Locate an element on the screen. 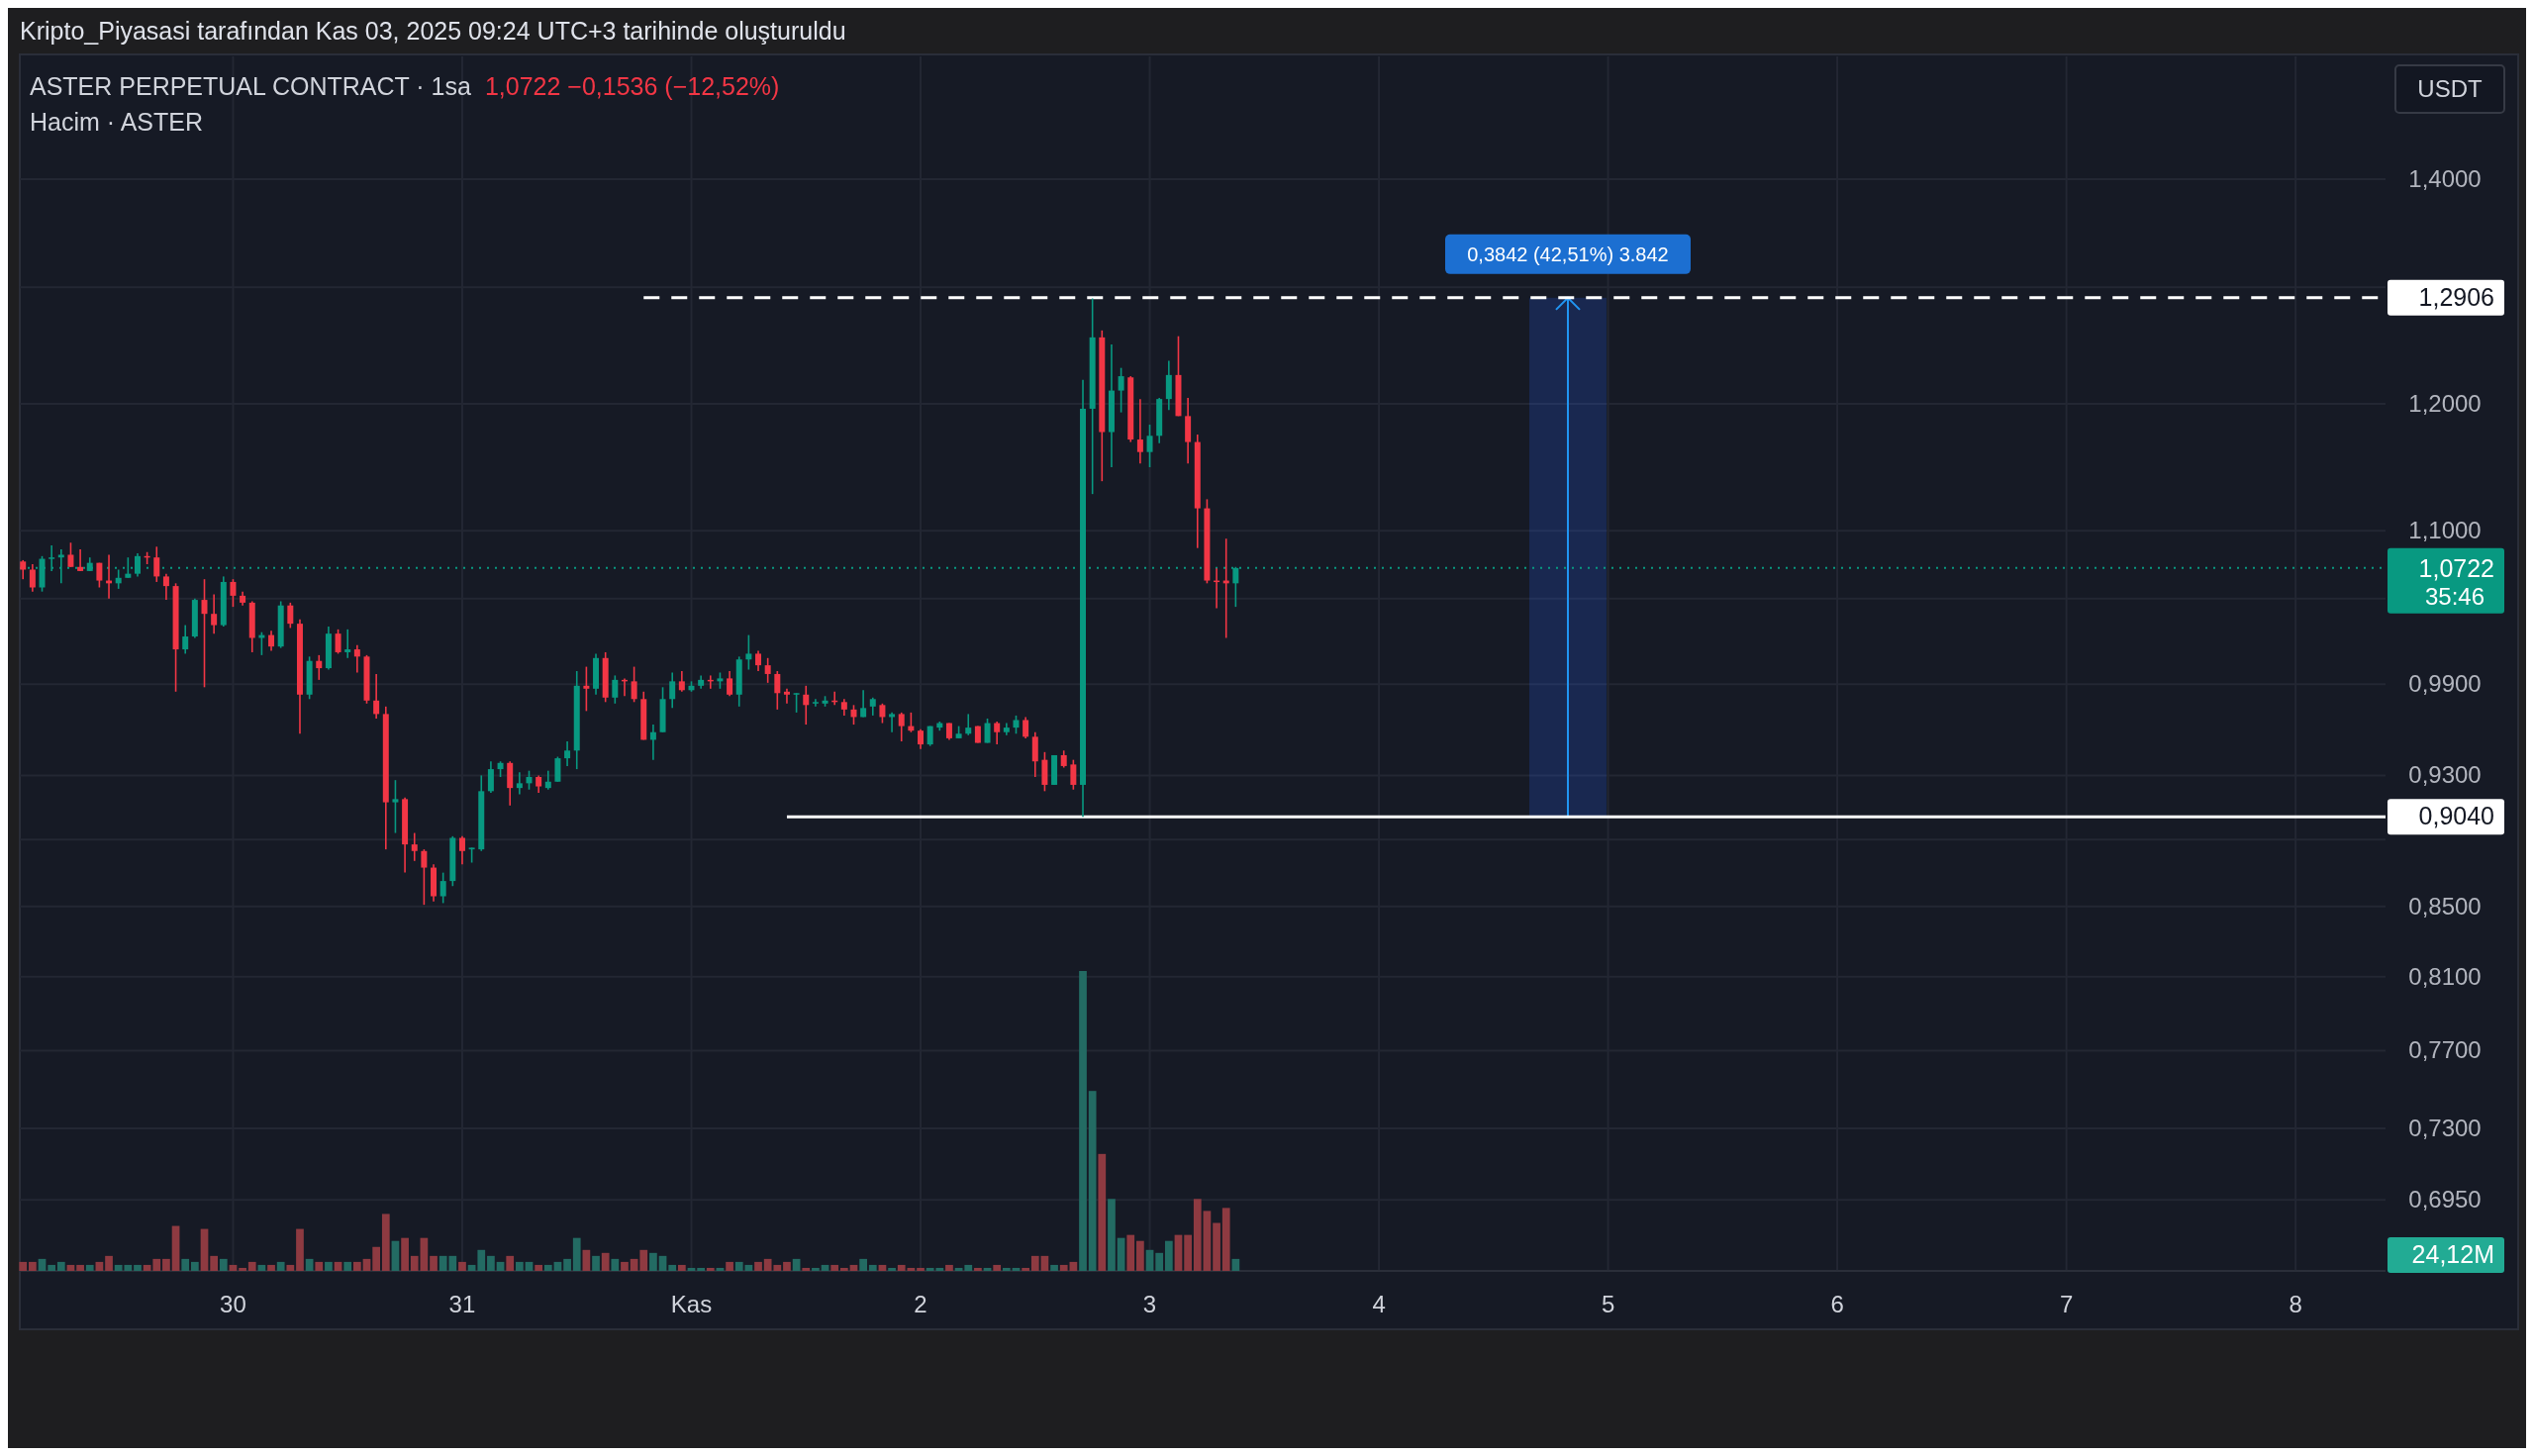 The image size is (2534, 1456). text: 1,0722 −0,1536 (−12,52%) is located at coordinates (632, 86).